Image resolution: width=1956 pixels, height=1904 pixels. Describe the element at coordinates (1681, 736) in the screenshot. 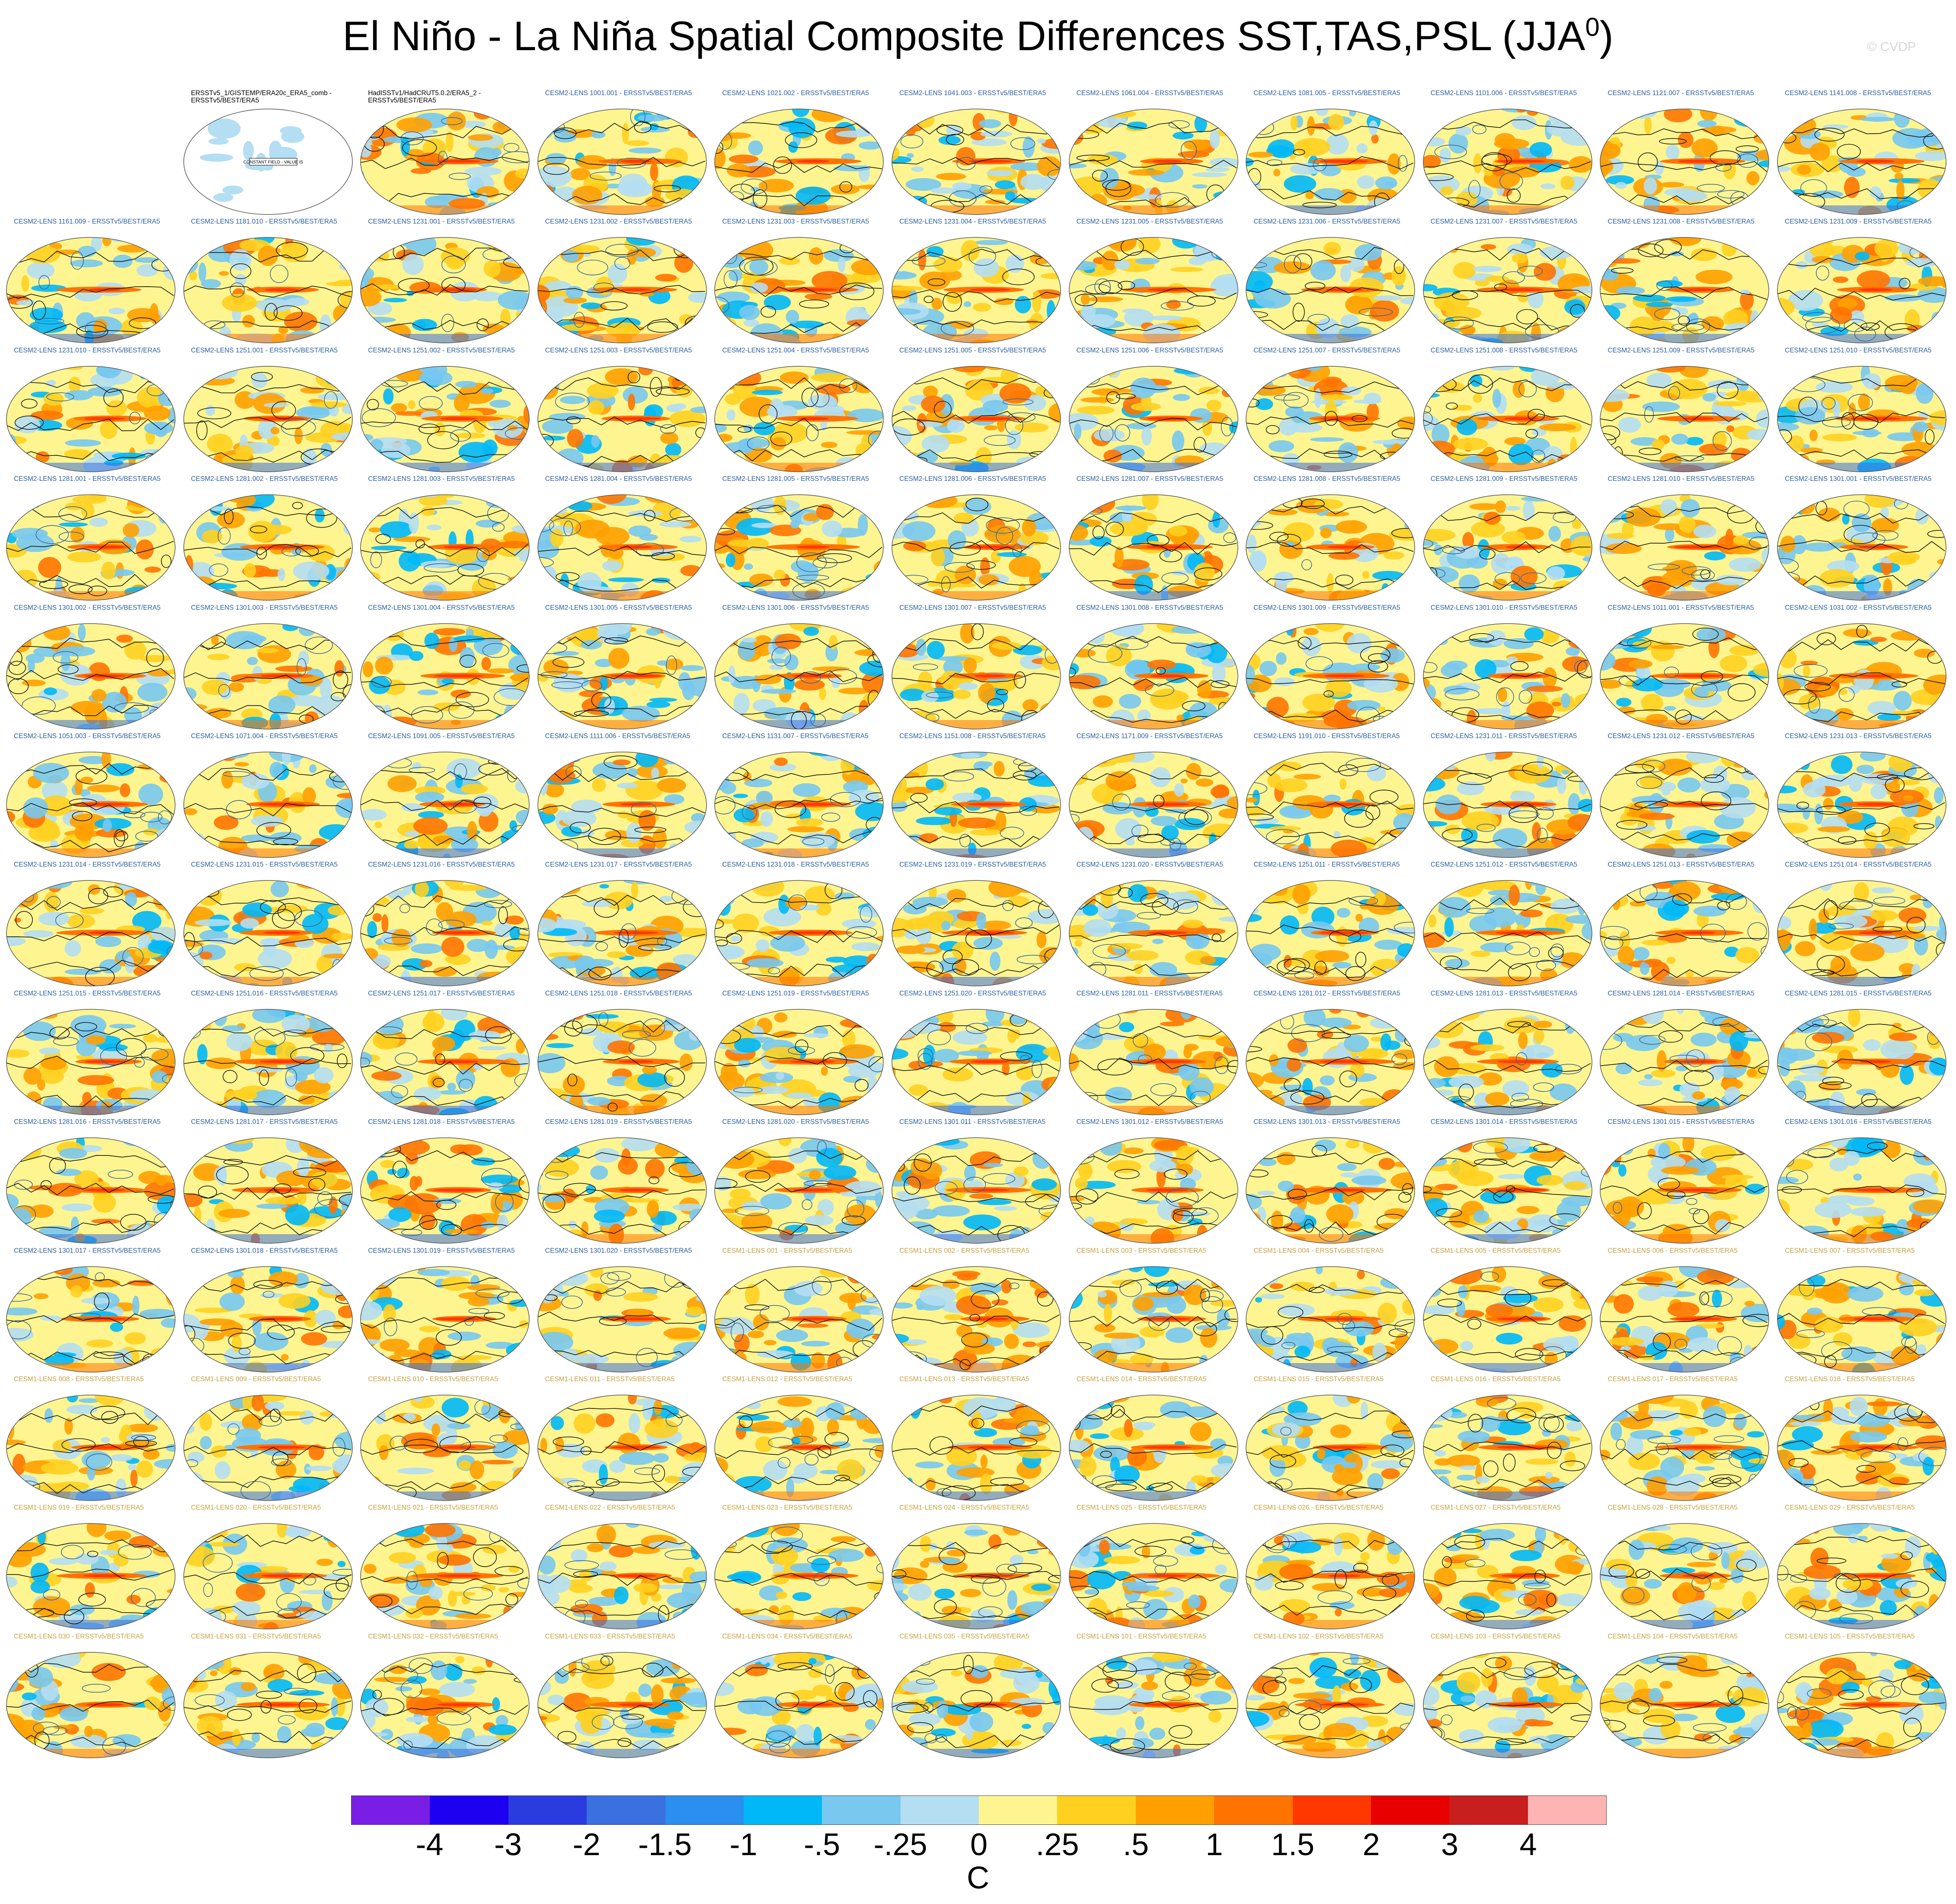

I see `panel-title: CESM2-LENS 1231.012 - ERSSTv5/BEST/ERA5` at that location.